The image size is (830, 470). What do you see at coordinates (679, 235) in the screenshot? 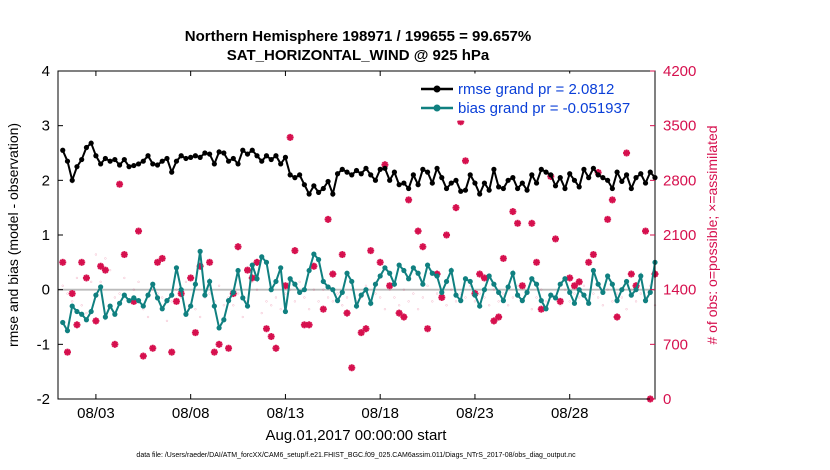
I see `y-right-tick-label: 2100` at bounding box center [679, 235].